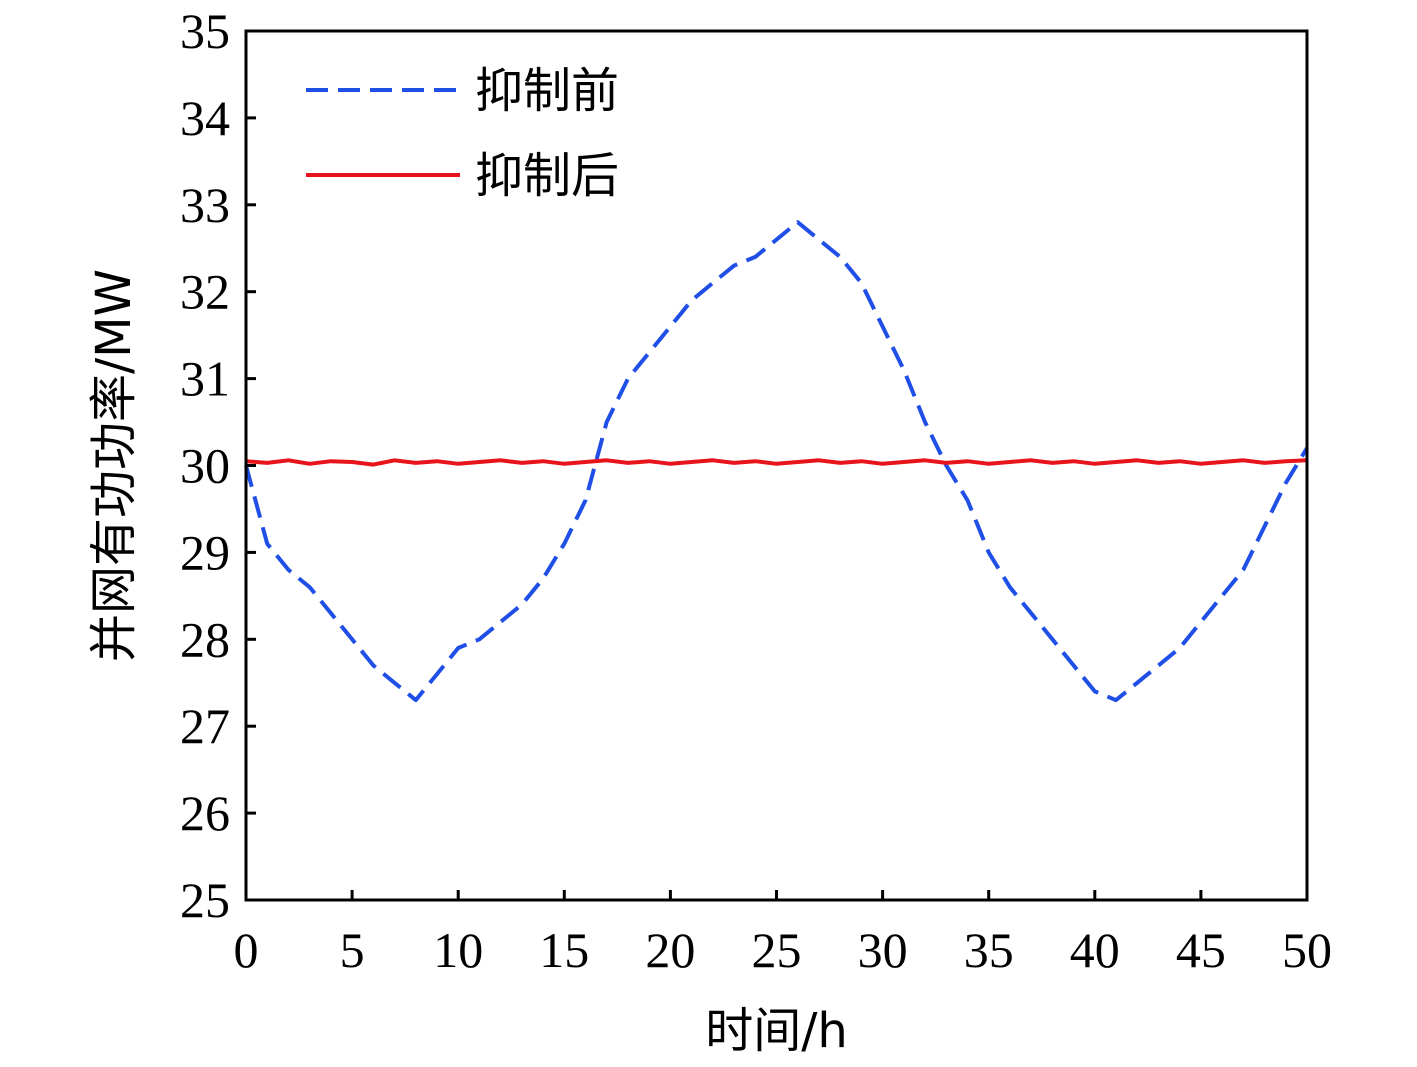  What do you see at coordinates (989, 950) in the screenshot?
I see `x-tick-label: 35` at bounding box center [989, 950].